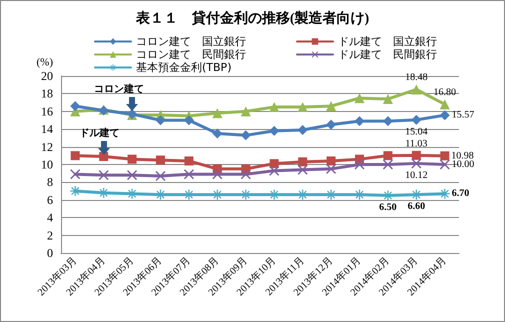  I want to click on annotation: ドル建て, so click(100, 133).